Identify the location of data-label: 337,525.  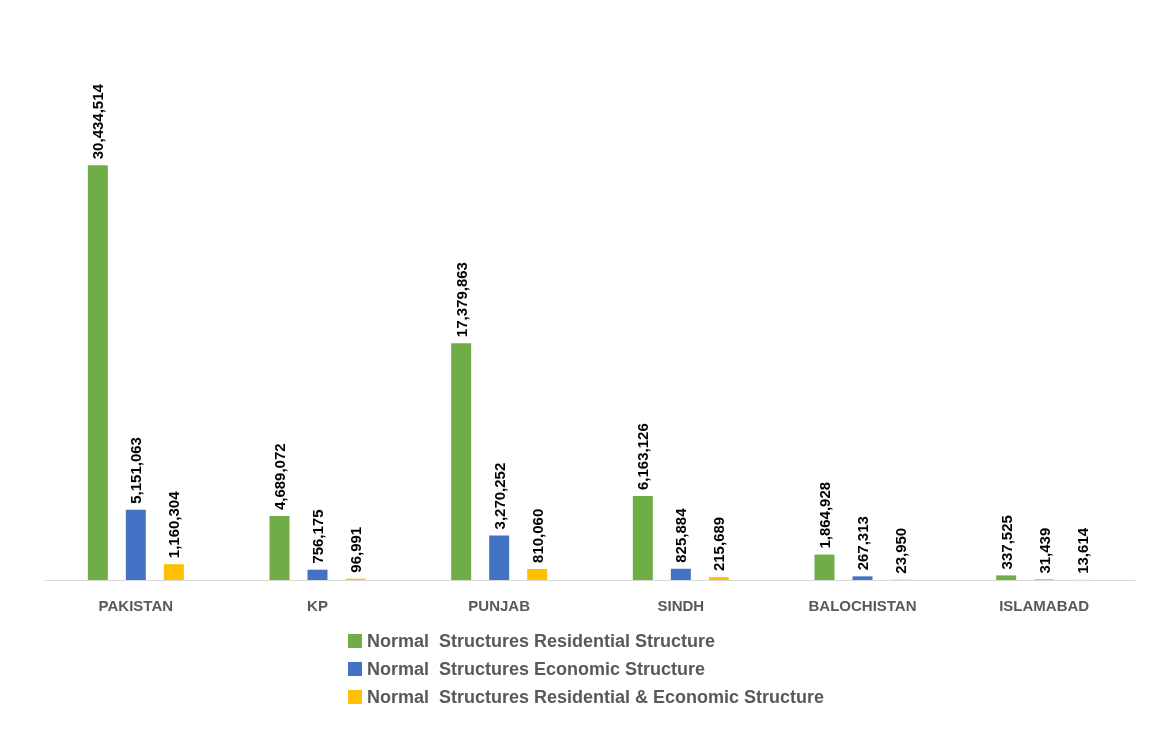
(1006, 542).